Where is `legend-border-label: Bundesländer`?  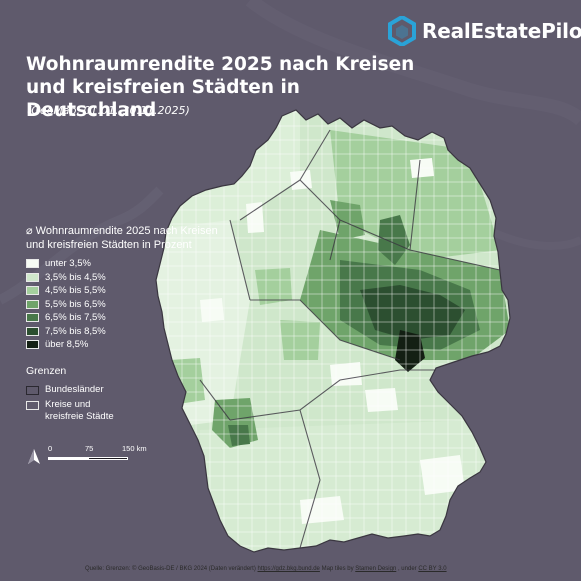 legend-border-label: Bundesländer is located at coordinates (74, 389).